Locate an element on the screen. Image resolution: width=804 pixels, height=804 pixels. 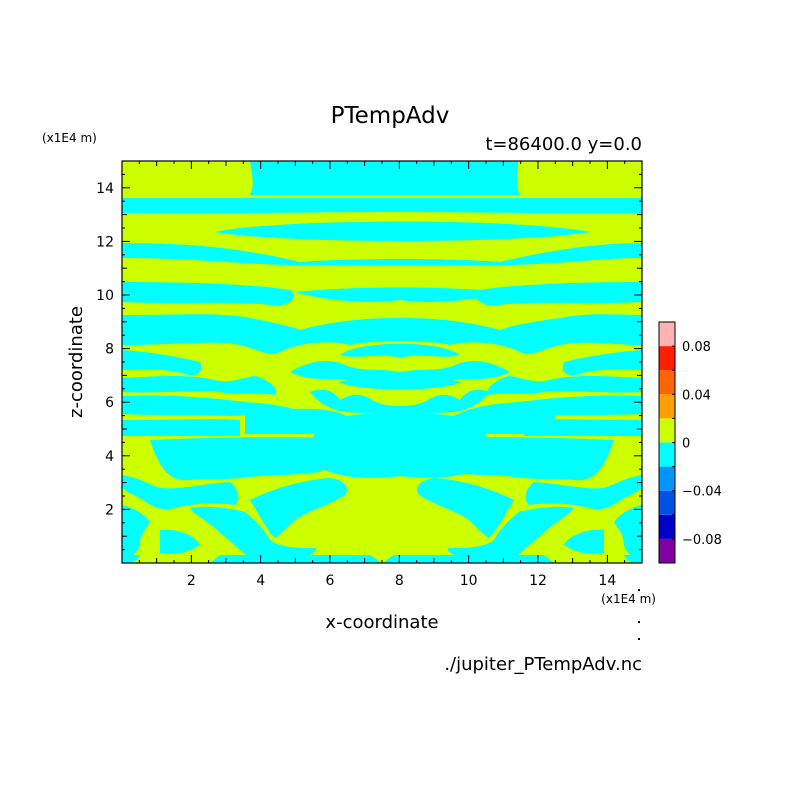
x-tick-label: 14 is located at coordinates (607, 581).